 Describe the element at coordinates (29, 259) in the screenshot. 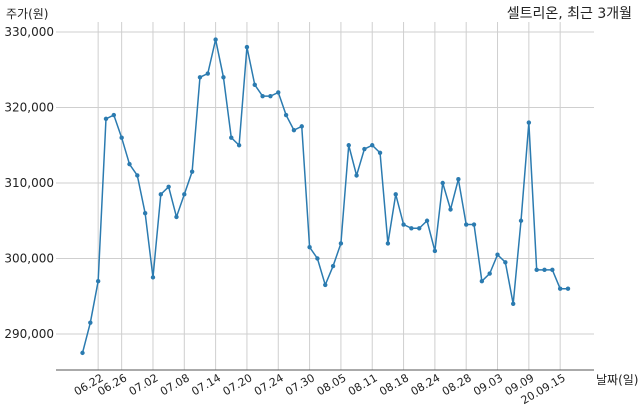

I see `y-tick-label: 300,000` at that location.